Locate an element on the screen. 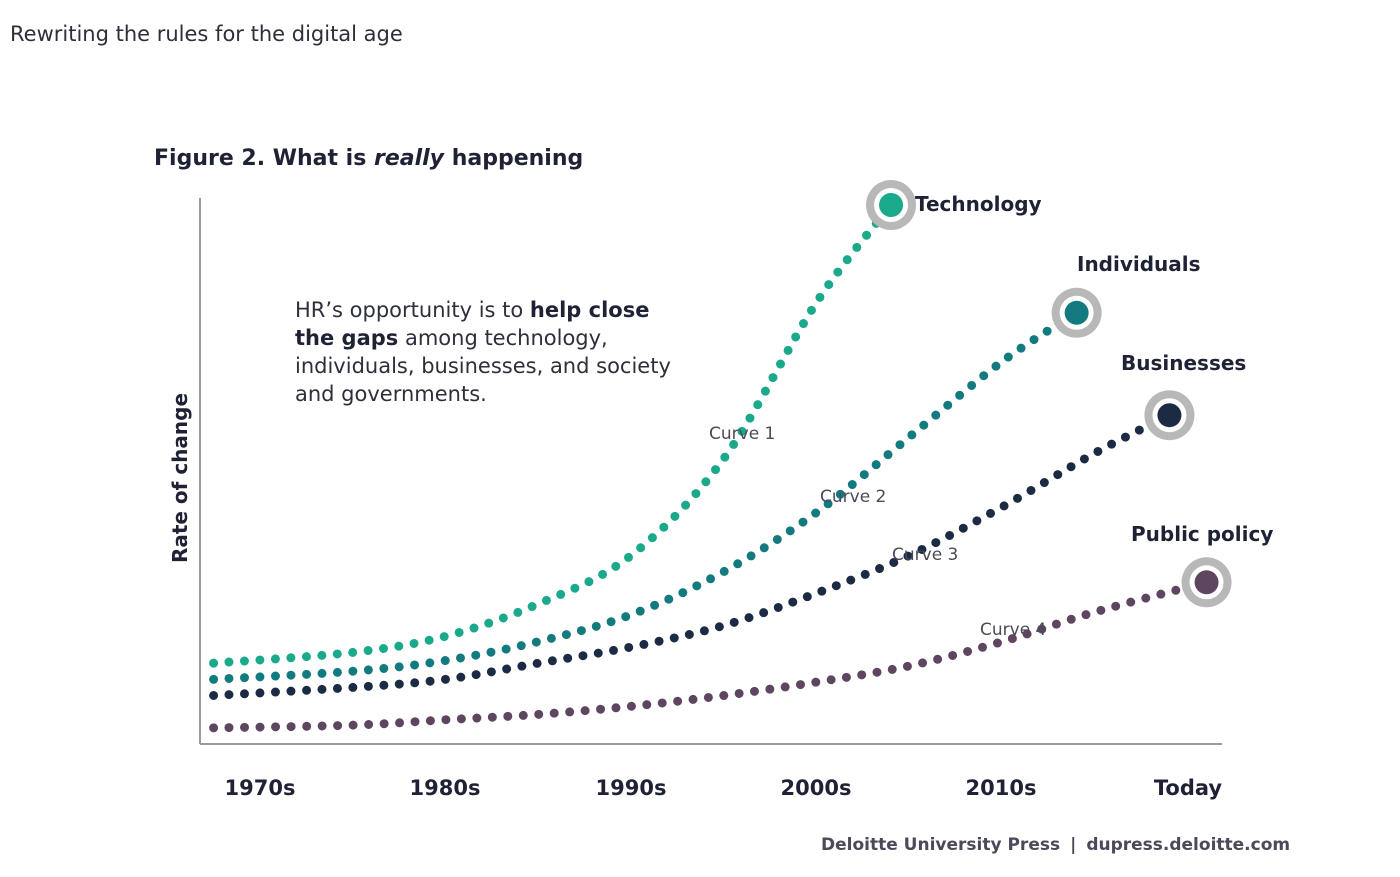 Image resolution: width=1400 pixels, height=877 pixels. curve-label: Curve 1 is located at coordinates (742, 434).